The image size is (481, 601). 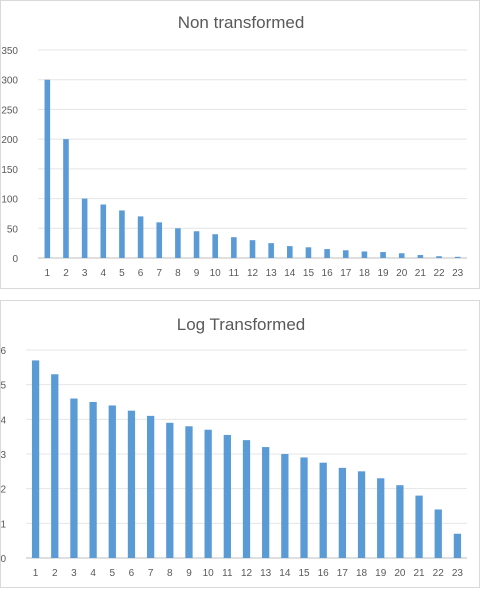 I want to click on y-tick-label: 2, so click(x=3, y=490).